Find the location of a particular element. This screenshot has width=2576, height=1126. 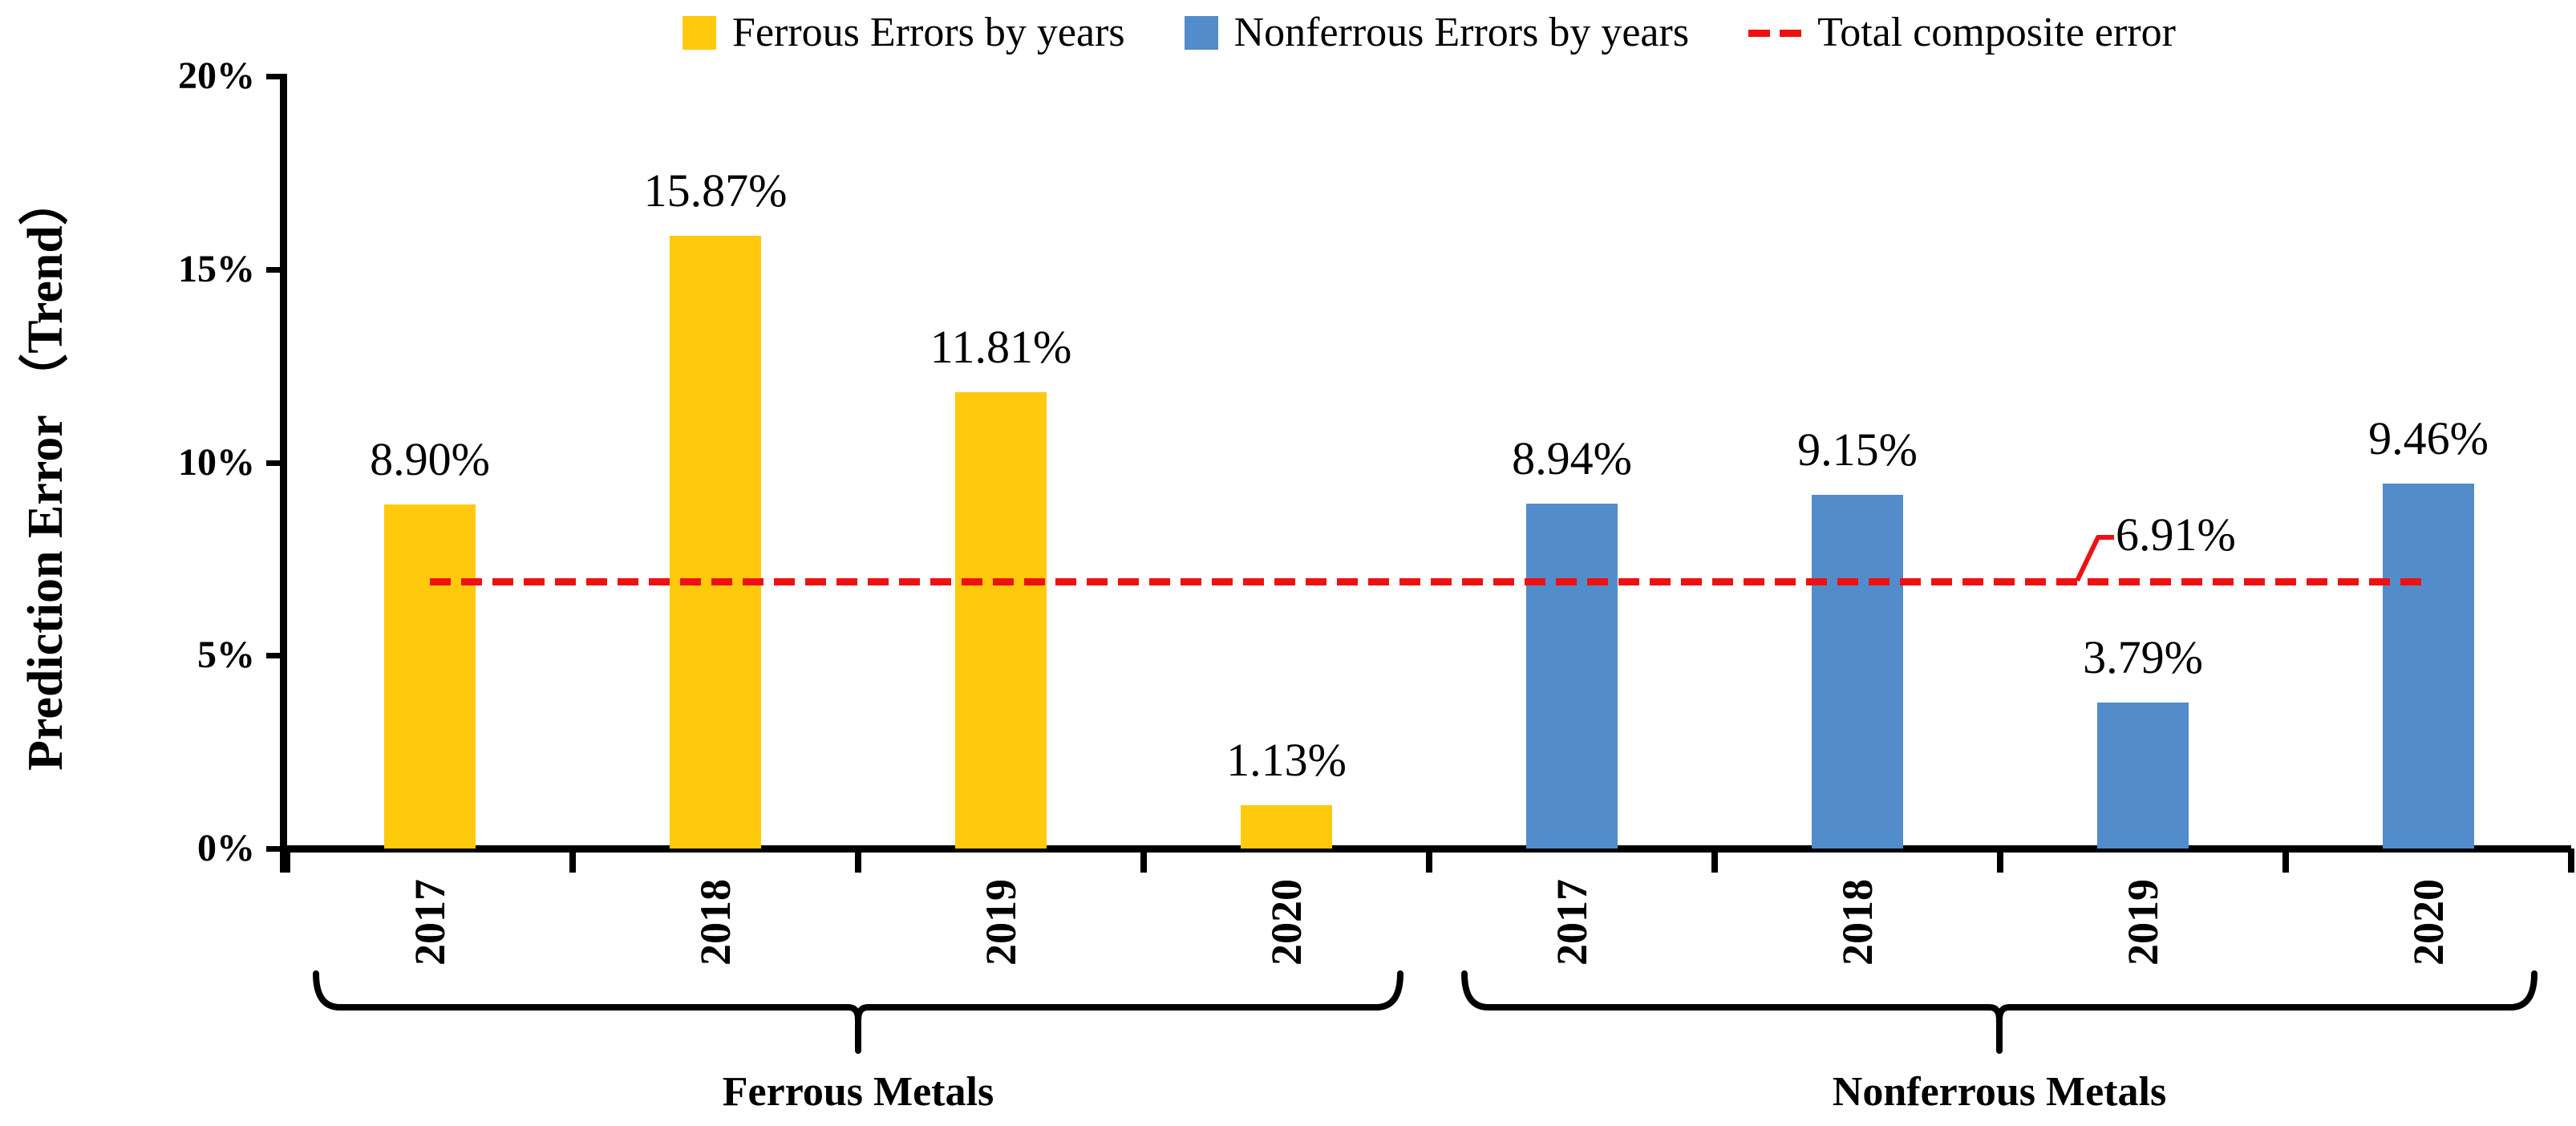

reference-line-annotation: 6.91% is located at coordinates (2176, 534).